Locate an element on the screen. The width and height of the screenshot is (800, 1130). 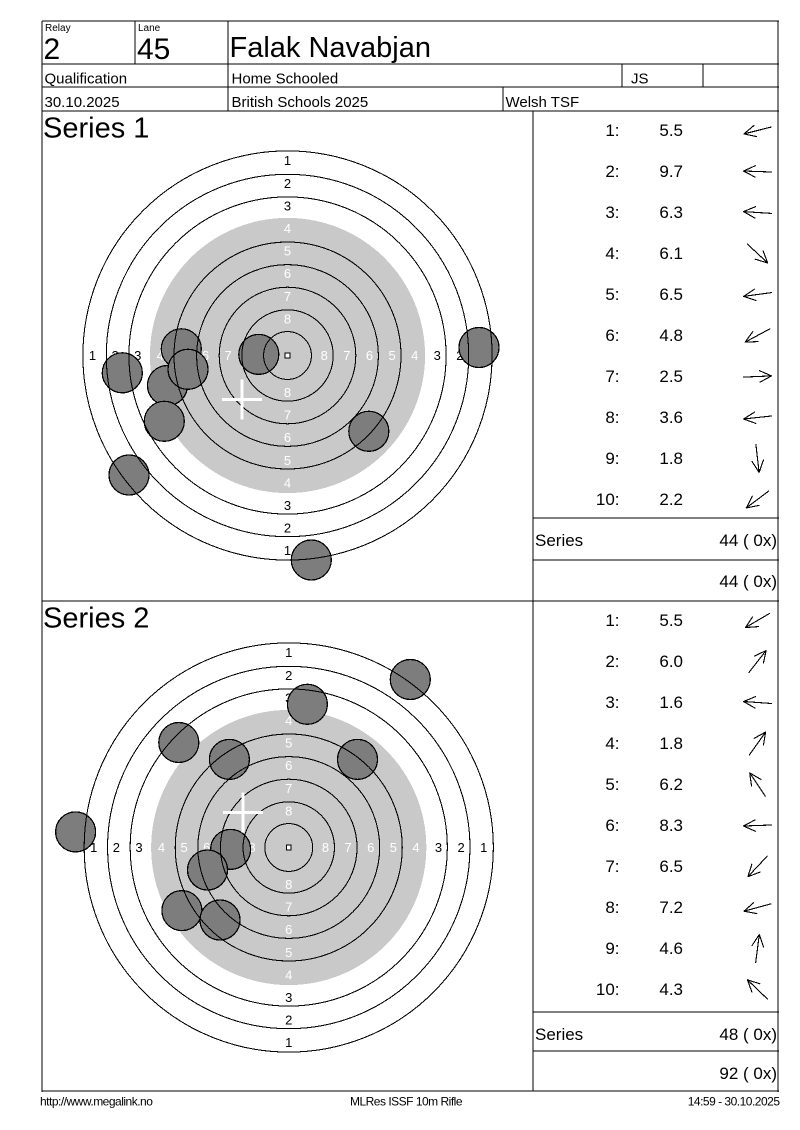
svg-text: 92 ( 0x) is located at coordinates (748, 1073).